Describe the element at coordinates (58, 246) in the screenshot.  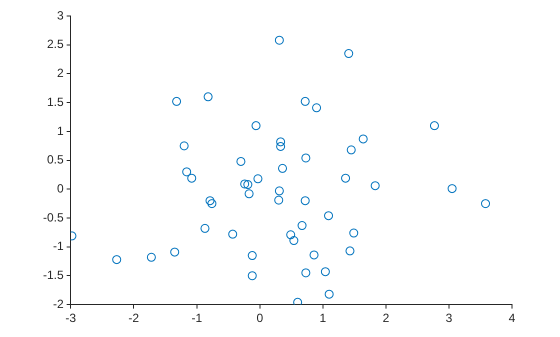
I see `y-tick-label: -1` at that location.